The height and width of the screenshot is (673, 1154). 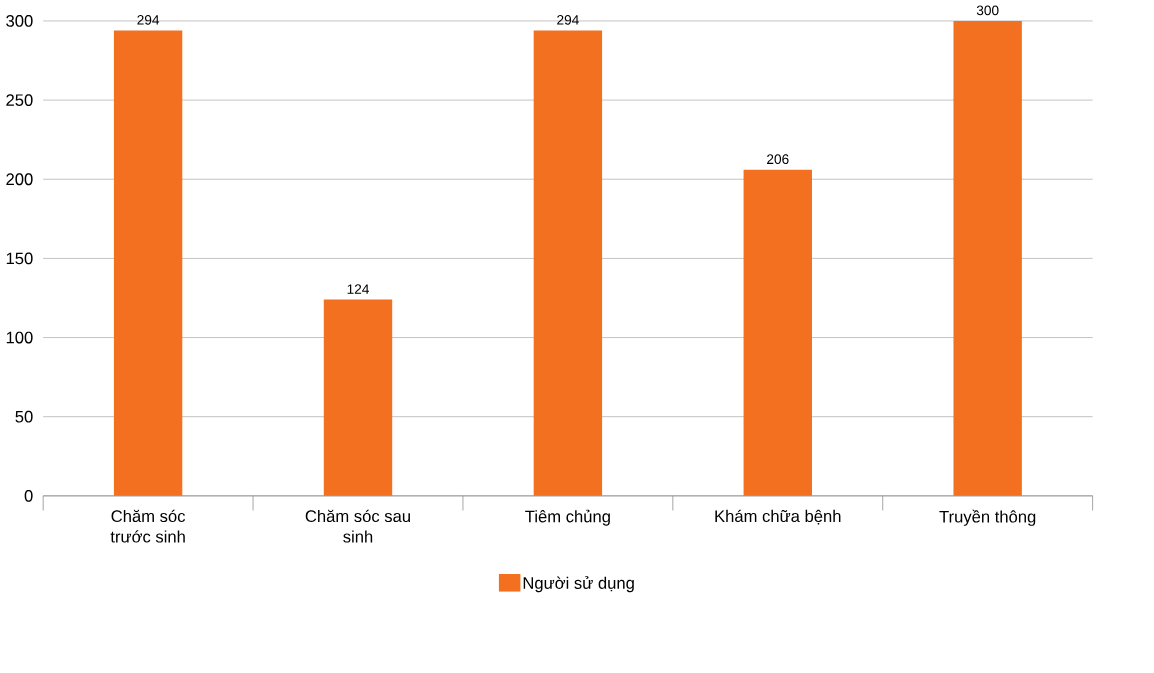 I want to click on x-tick-label: Chăm sóc sau sinh, so click(x=357, y=526).